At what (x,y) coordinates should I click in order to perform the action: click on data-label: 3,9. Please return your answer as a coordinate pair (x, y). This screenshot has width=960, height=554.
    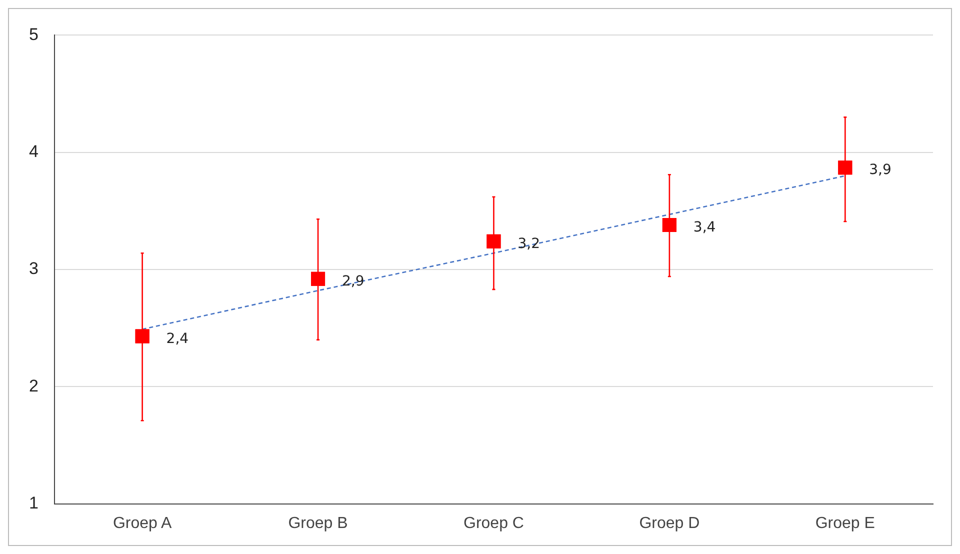
    Looking at the image, I should click on (880, 170).